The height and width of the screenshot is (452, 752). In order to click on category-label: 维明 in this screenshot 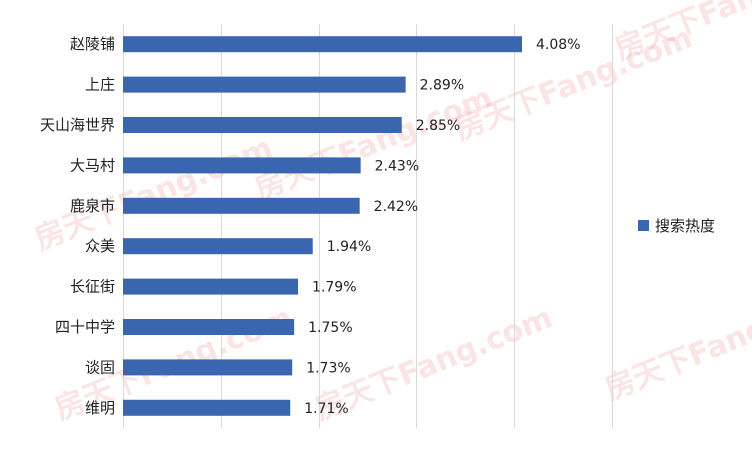, I will do `click(100, 408)`.